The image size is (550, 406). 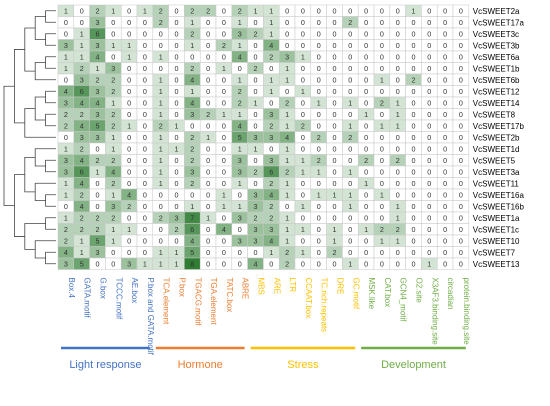 I want to click on cell-value: 6, so click(x=271, y=171).